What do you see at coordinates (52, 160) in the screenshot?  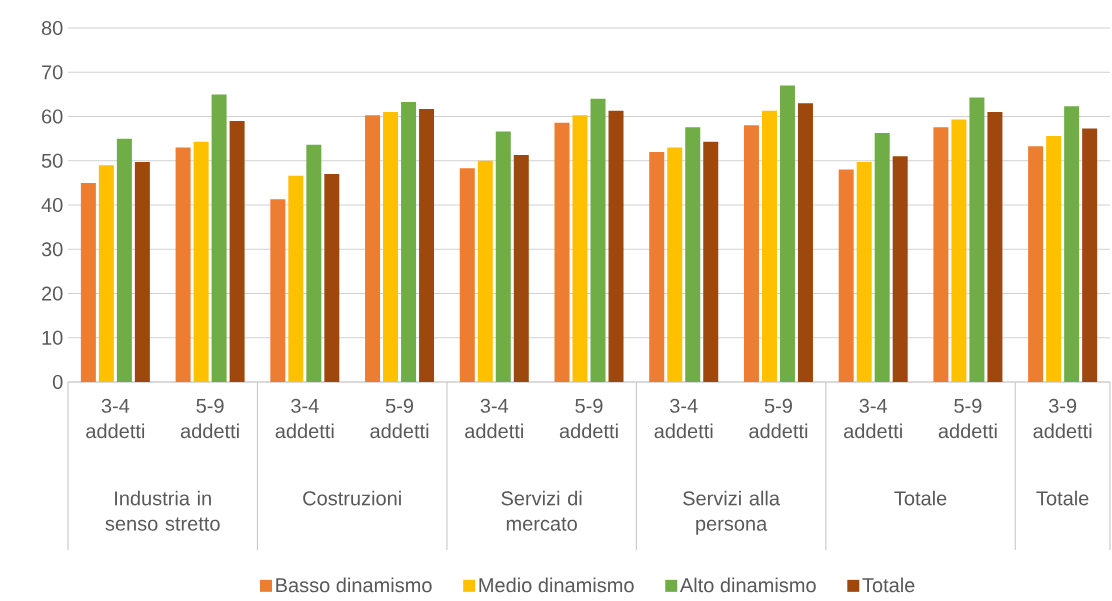 I see `y-tick-label: 50` at bounding box center [52, 160].